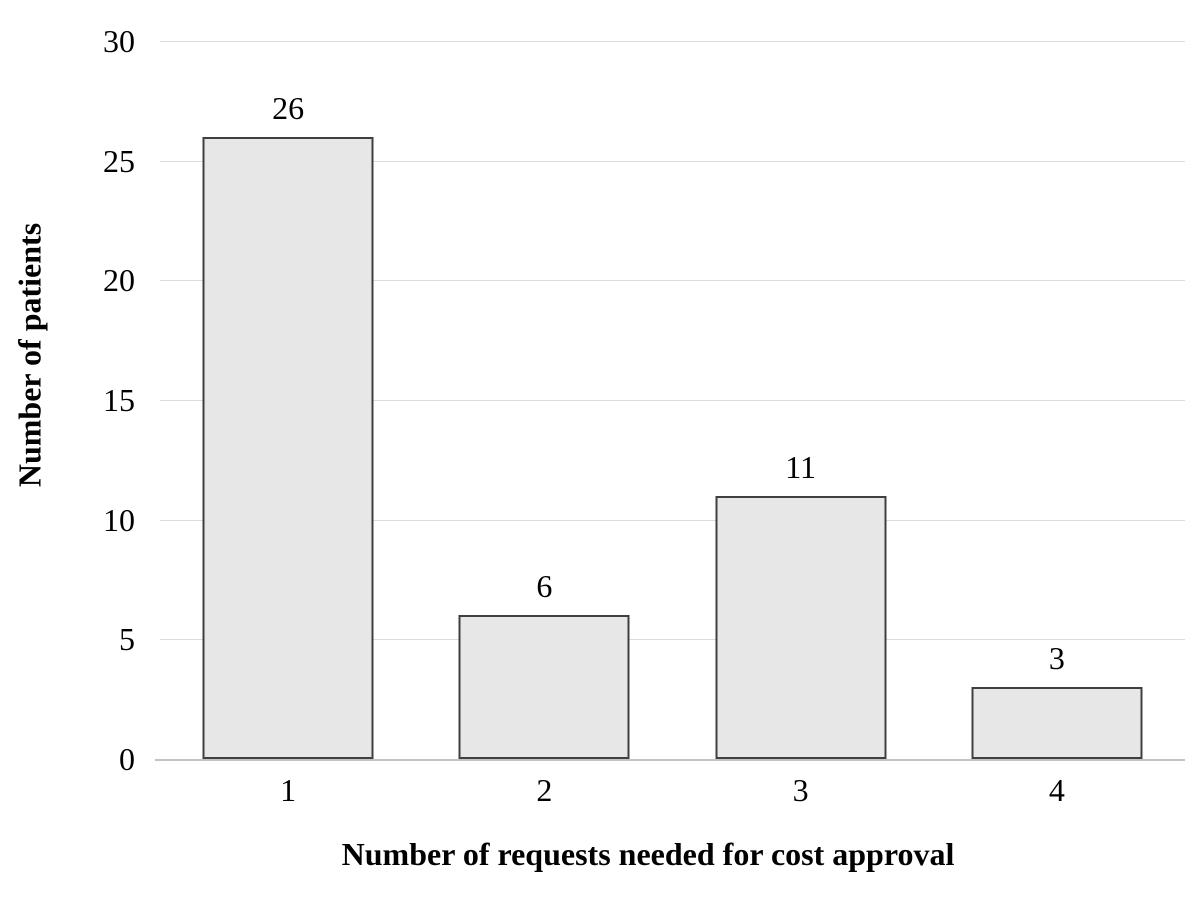 The width and height of the screenshot is (1200, 897). Describe the element at coordinates (119, 280) in the screenshot. I see `y-tick-label-20: 20` at that location.